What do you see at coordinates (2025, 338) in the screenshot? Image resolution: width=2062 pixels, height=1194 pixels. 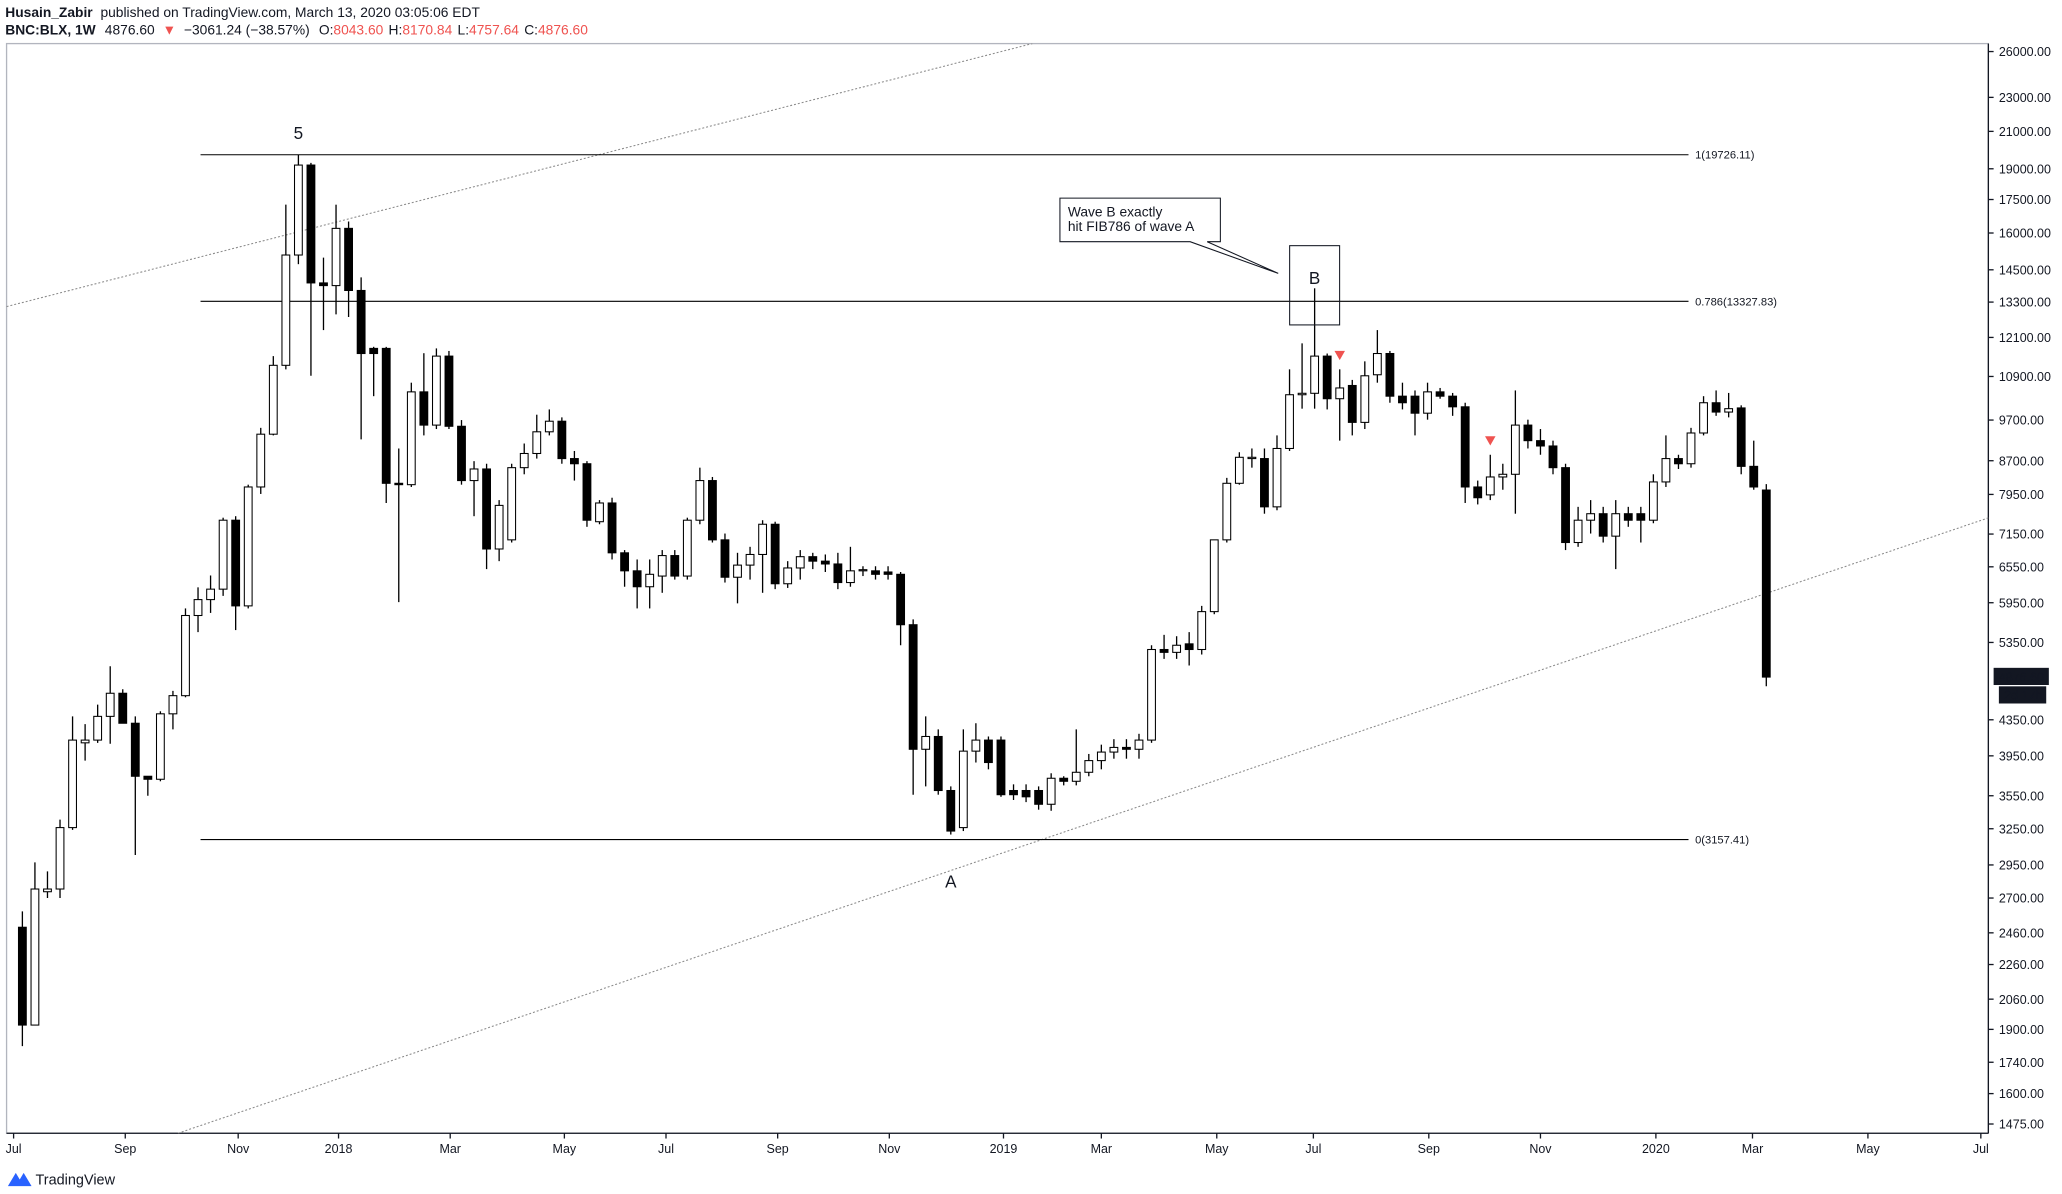 I see `y-tick-label: 12100.00` at bounding box center [2025, 338].